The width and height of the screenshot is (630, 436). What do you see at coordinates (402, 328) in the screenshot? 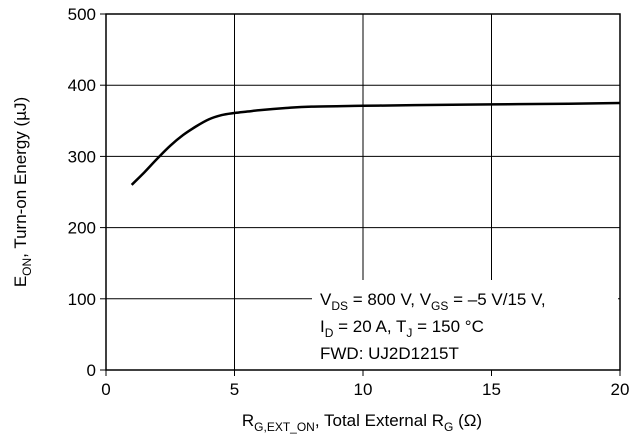
I see `annotation-line-2: ID = 20 A, TJ = 150 °C` at bounding box center [402, 328].